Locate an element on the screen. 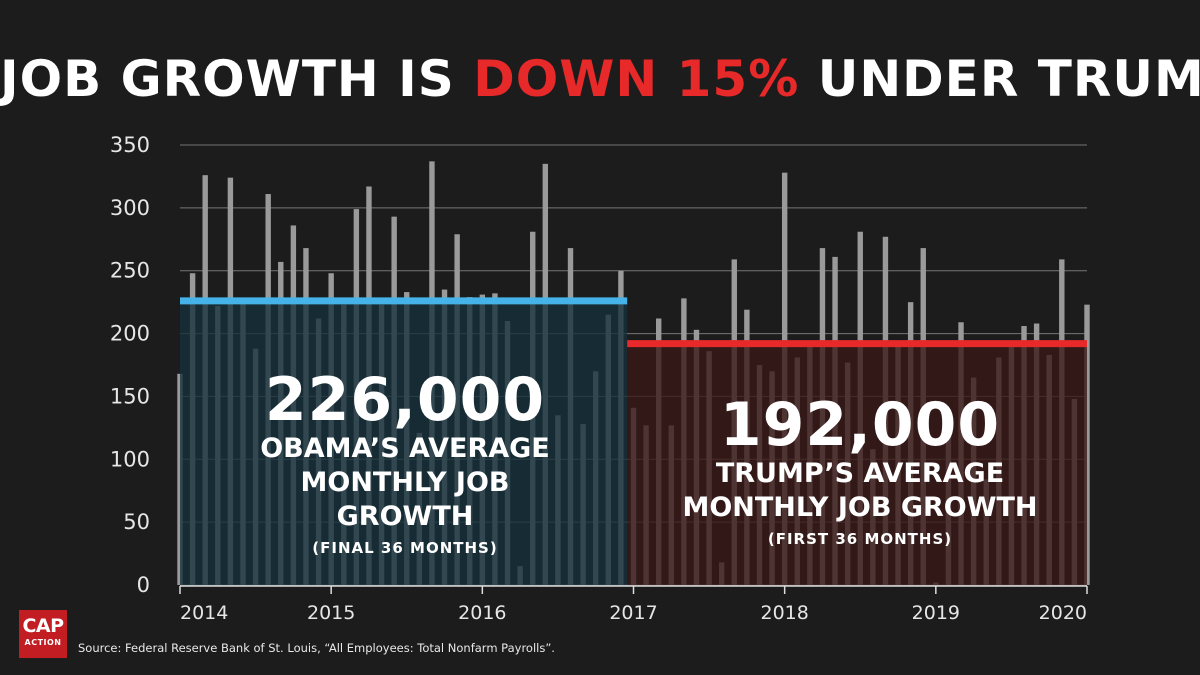 The width and height of the screenshot is (1200, 675). y-tick-label: 300 is located at coordinates (130, 208).